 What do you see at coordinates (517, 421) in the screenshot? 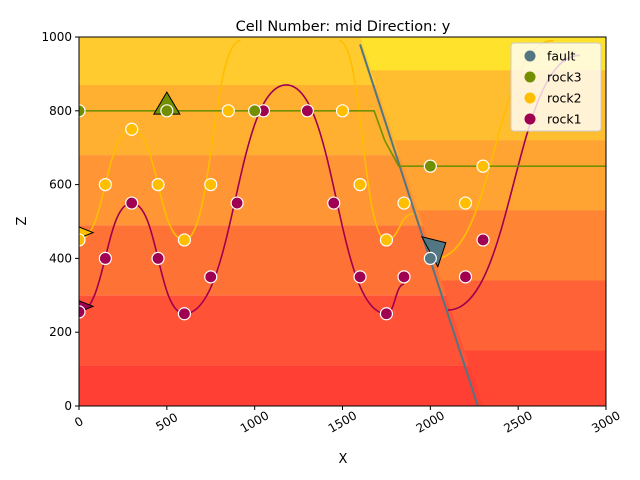
I see `x-tick-label-5: 2500` at bounding box center [517, 421].